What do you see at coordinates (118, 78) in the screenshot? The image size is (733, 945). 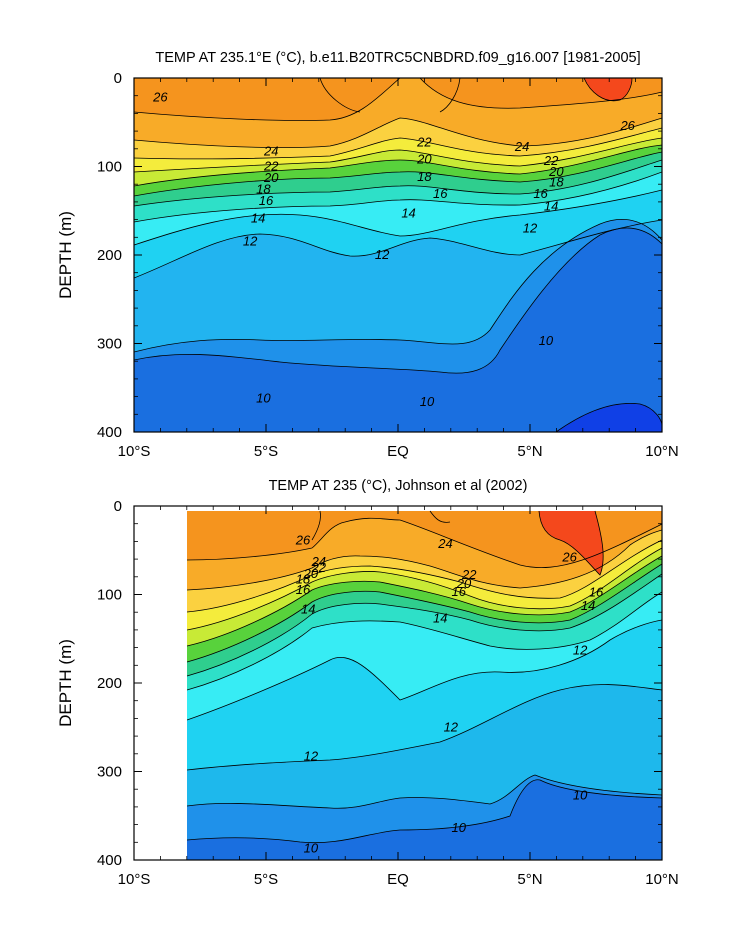 I see `top-y-tick-label: 0` at bounding box center [118, 78].